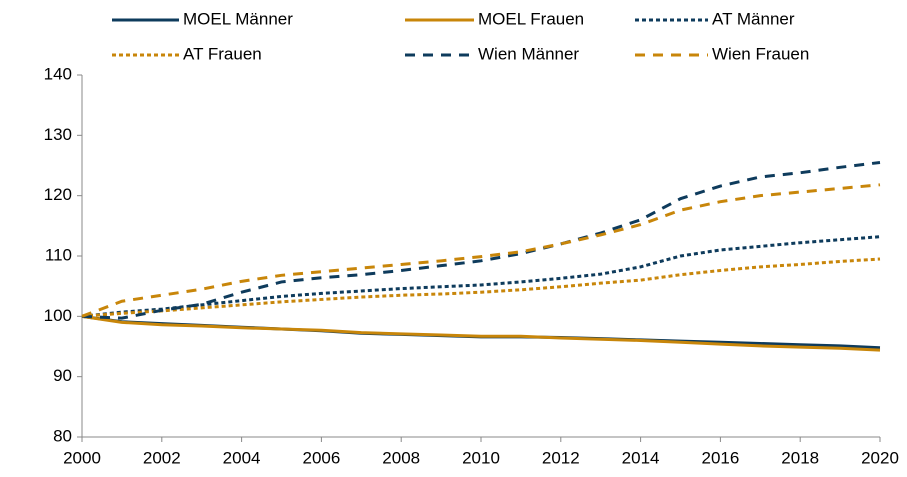 Image resolution: width=907 pixels, height=477 pixels. What do you see at coordinates (58, 134) in the screenshot?
I see `y-tick-label: 130` at bounding box center [58, 134].